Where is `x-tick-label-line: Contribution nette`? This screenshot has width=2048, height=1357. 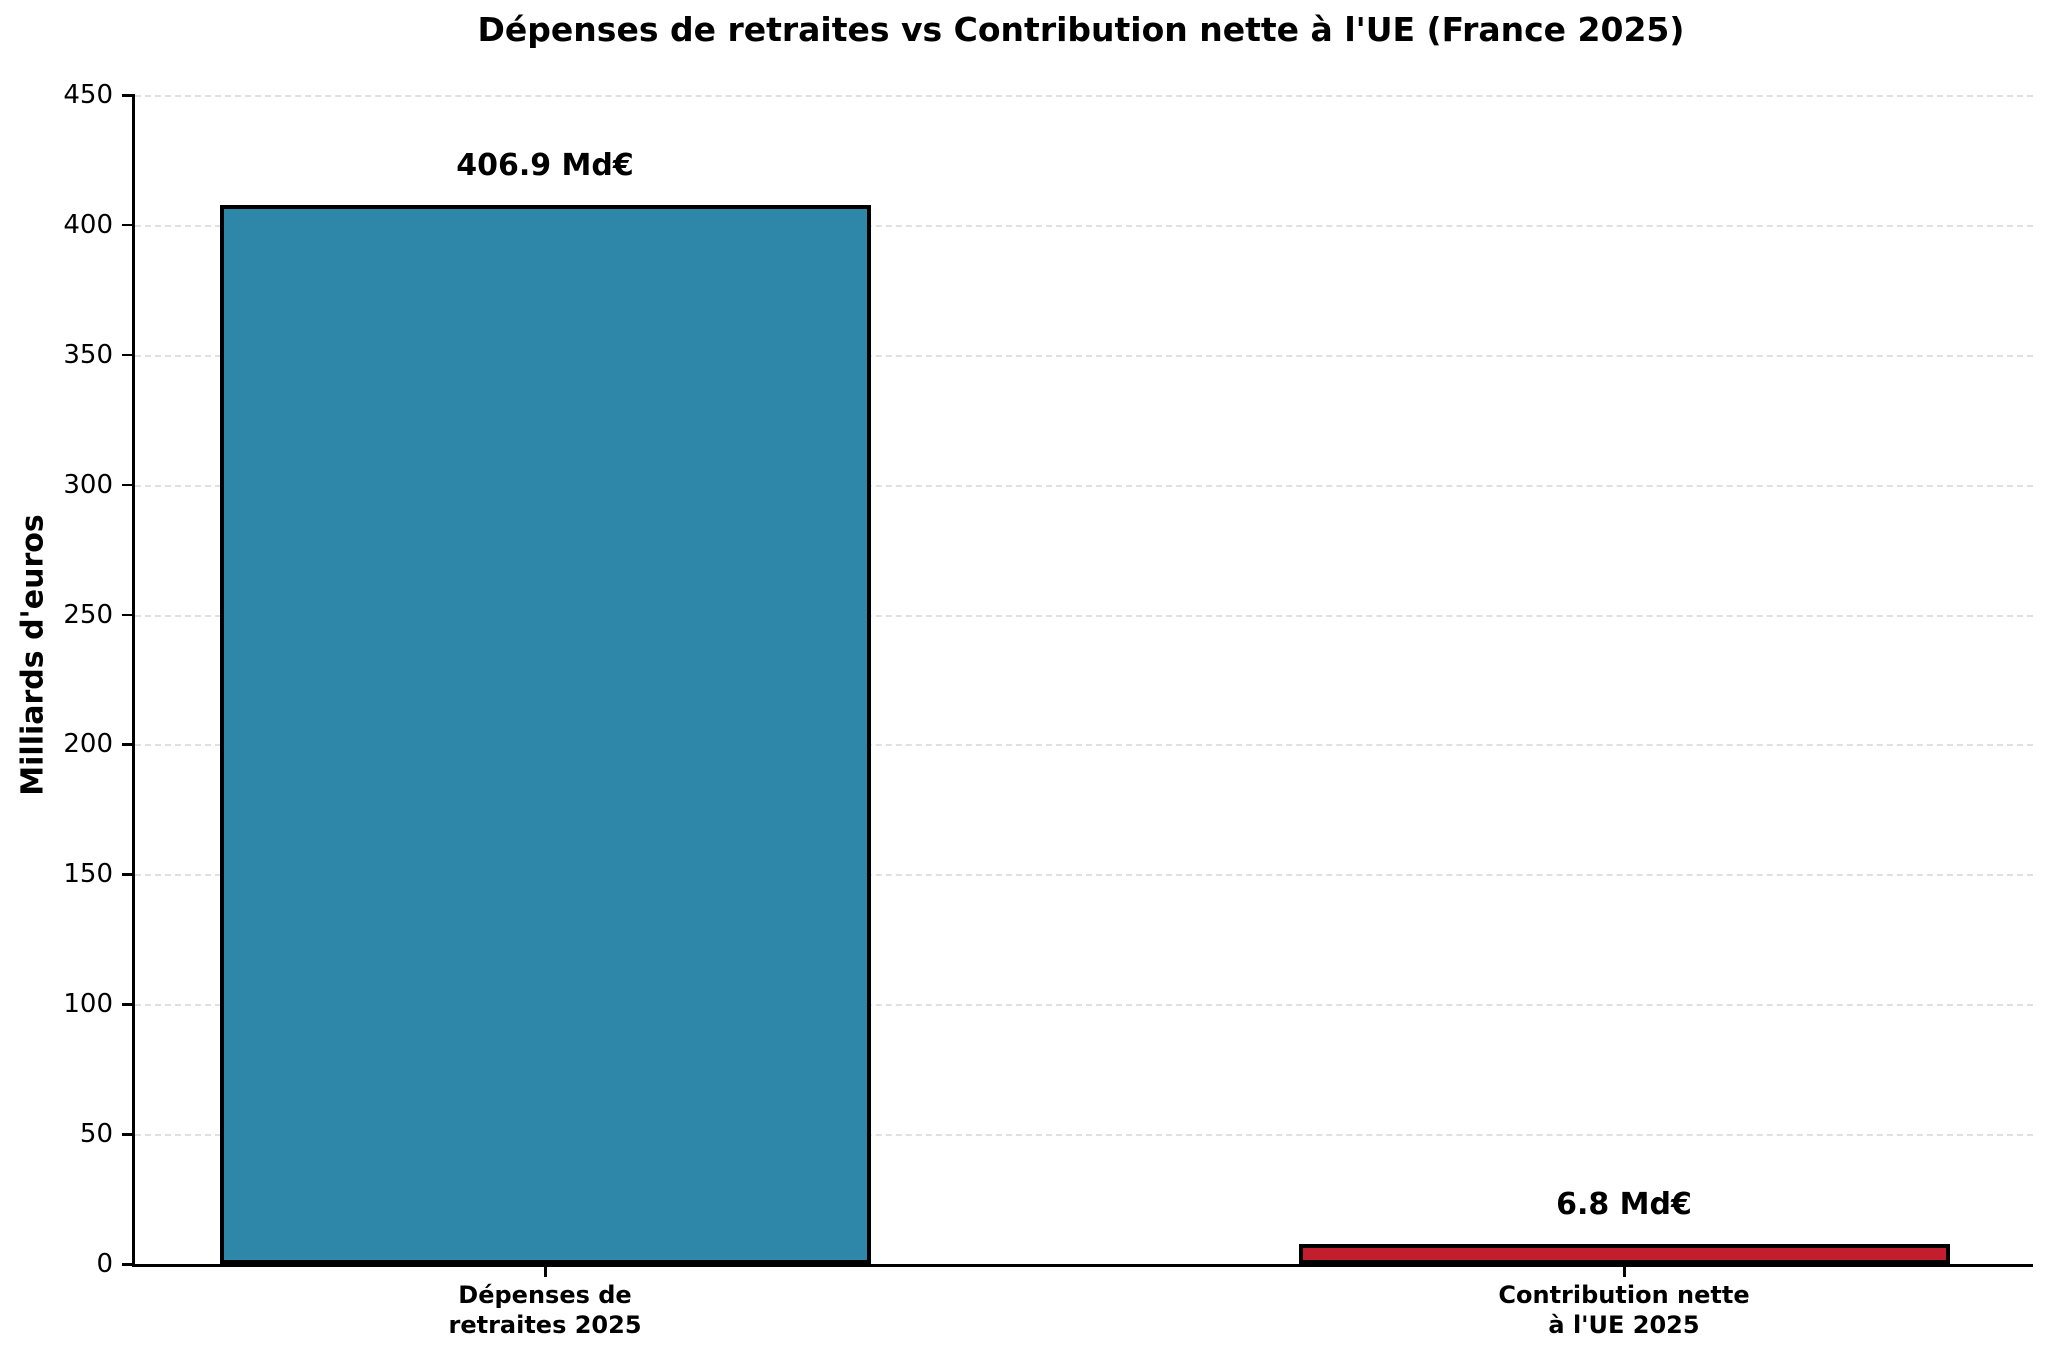
x-tick-label-line: Contribution nette is located at coordinates (1624, 1295).